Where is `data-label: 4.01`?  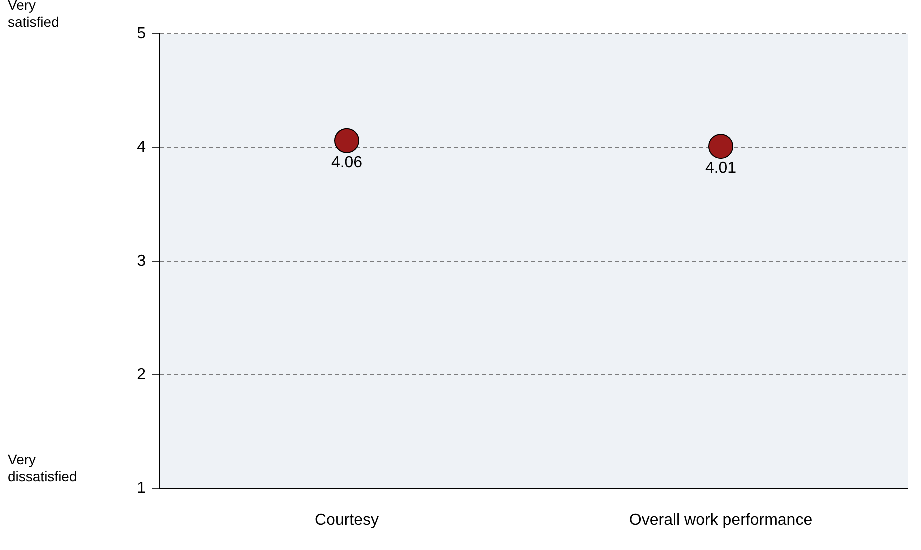
data-label: 4.01 is located at coordinates (721, 168).